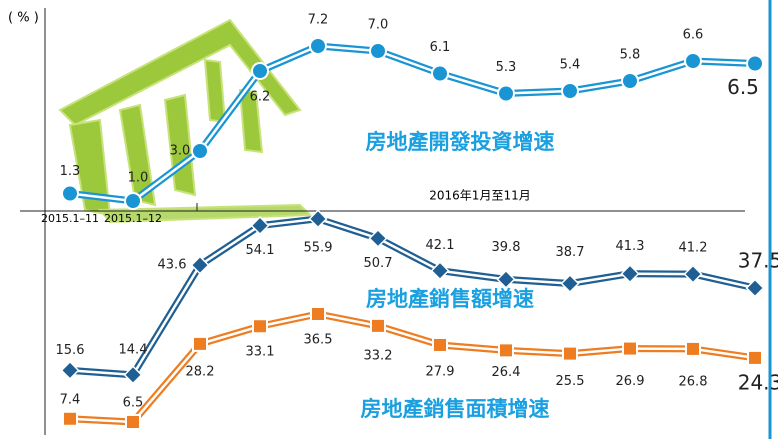 The width and height of the screenshot is (778, 439). What do you see at coordinates (570, 381) in the screenshot?
I see `data-label: 25.5` at bounding box center [570, 381].